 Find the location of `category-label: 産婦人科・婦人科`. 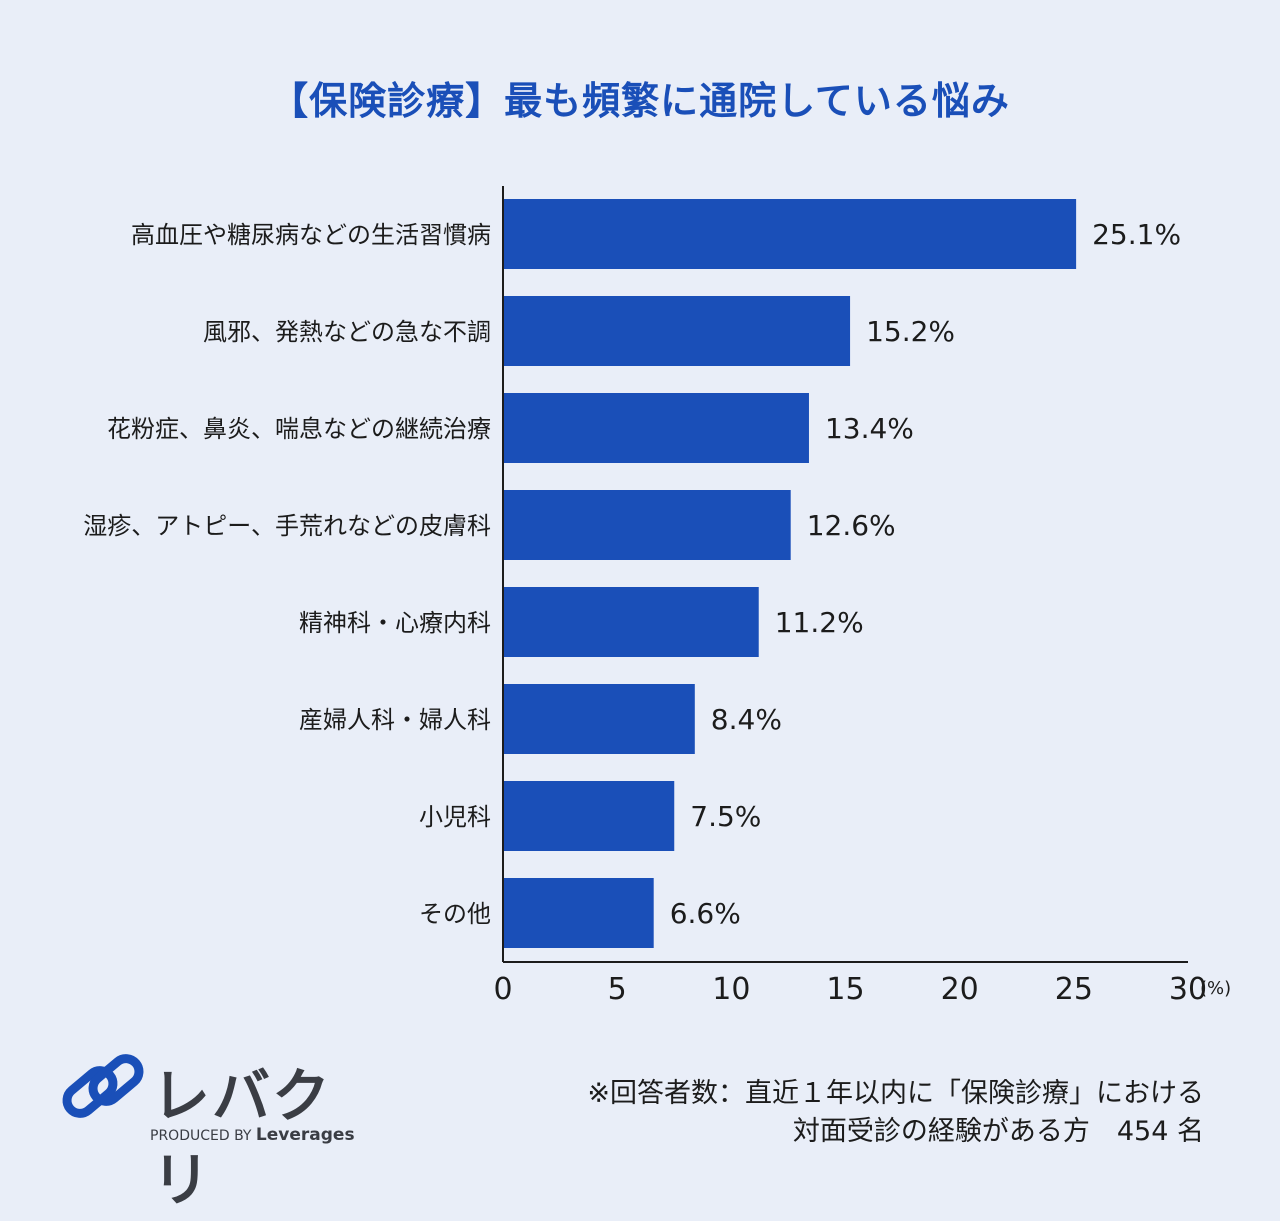

category-label: 産婦人科・婦人科 is located at coordinates (395, 720).